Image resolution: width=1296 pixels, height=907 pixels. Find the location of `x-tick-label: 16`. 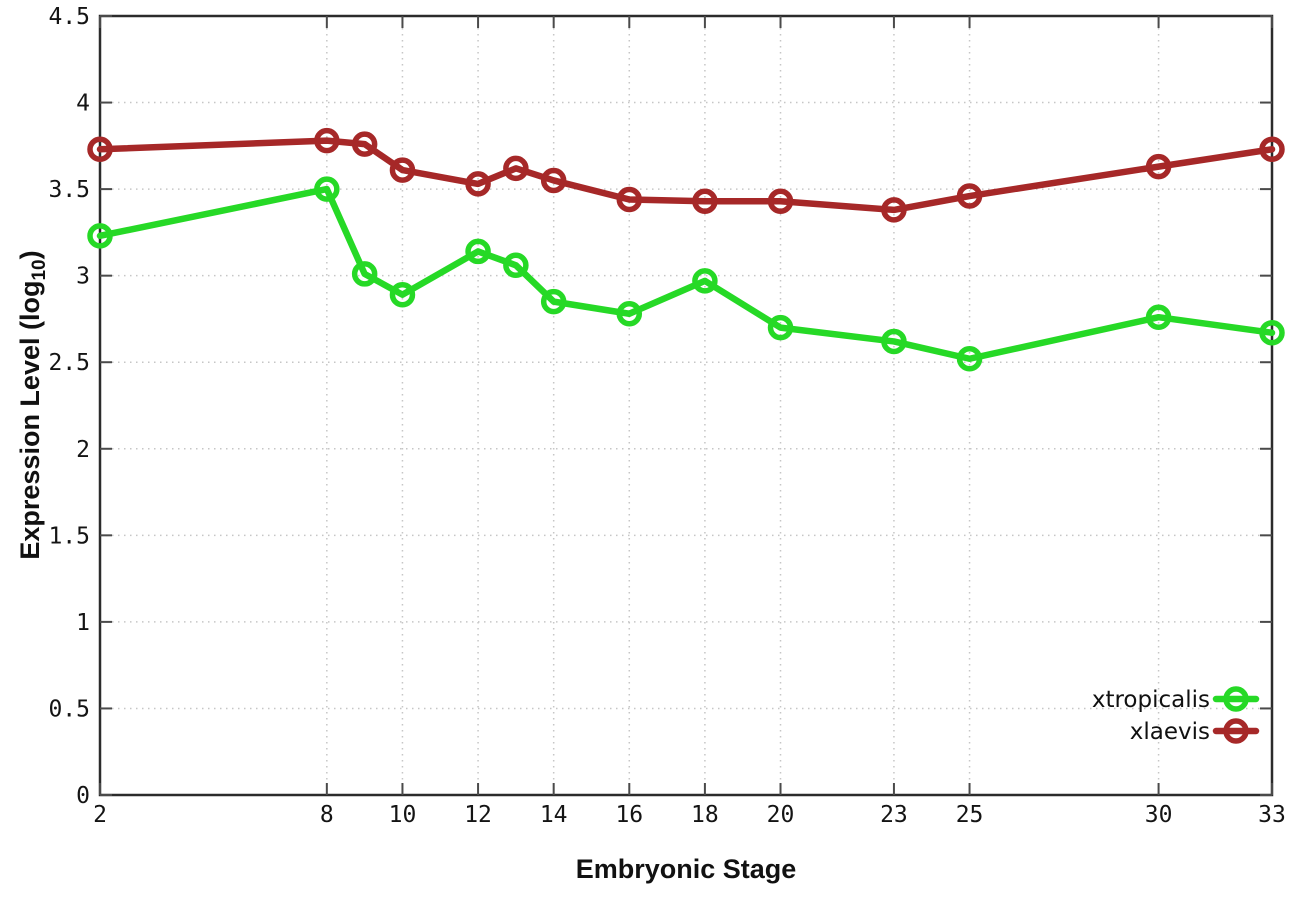

x-tick-label: 16 is located at coordinates (629, 815).